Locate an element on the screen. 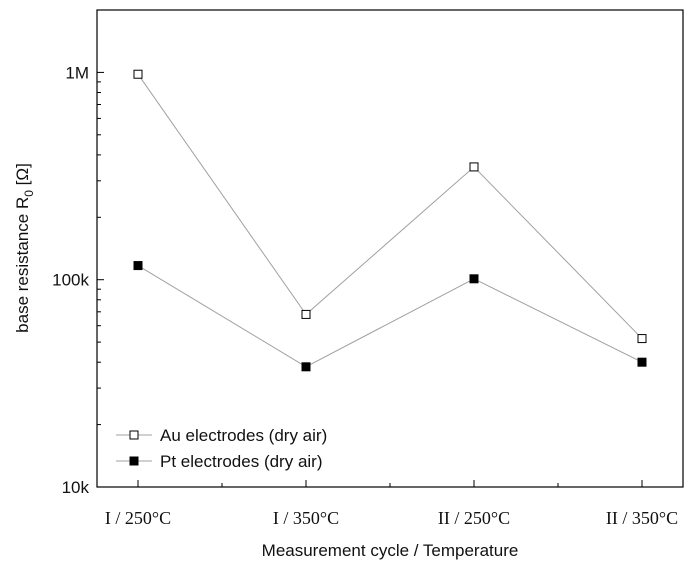 This screenshot has height=566, width=692. y-axis-title-subscript: 0 is located at coordinates (29, 193).